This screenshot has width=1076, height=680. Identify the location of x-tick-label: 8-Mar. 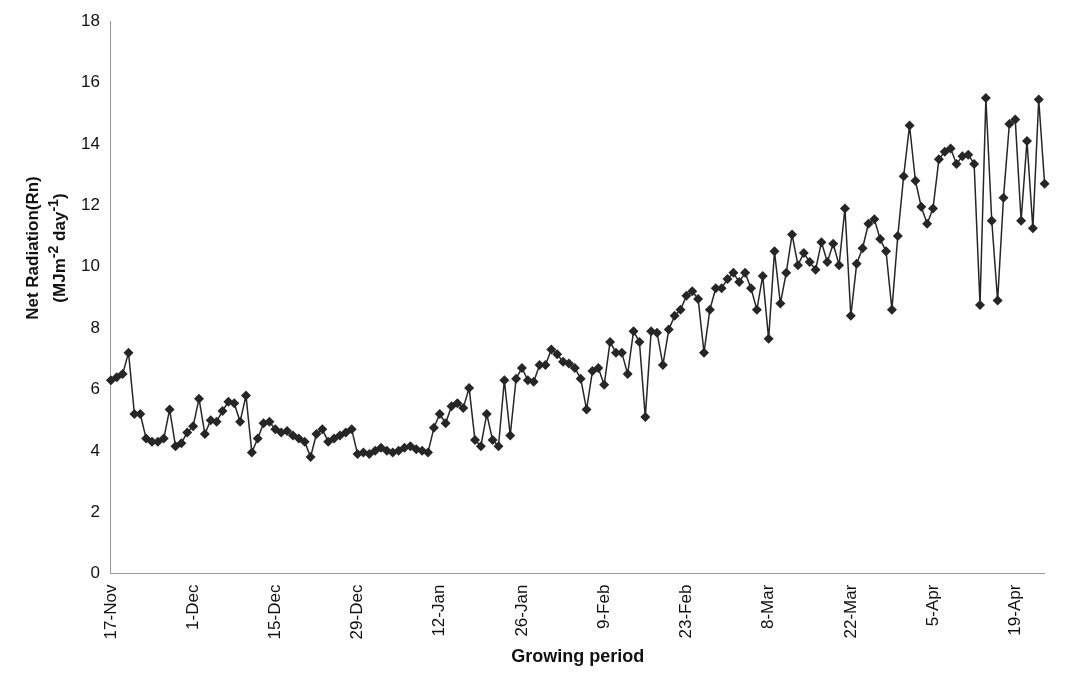
(768, 606).